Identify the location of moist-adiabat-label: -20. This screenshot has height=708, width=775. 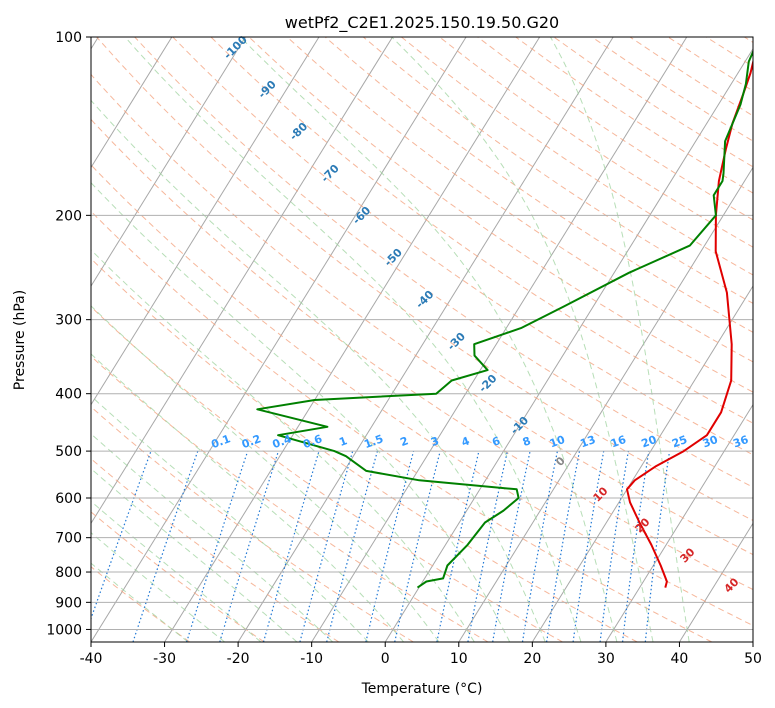
(487, 383).